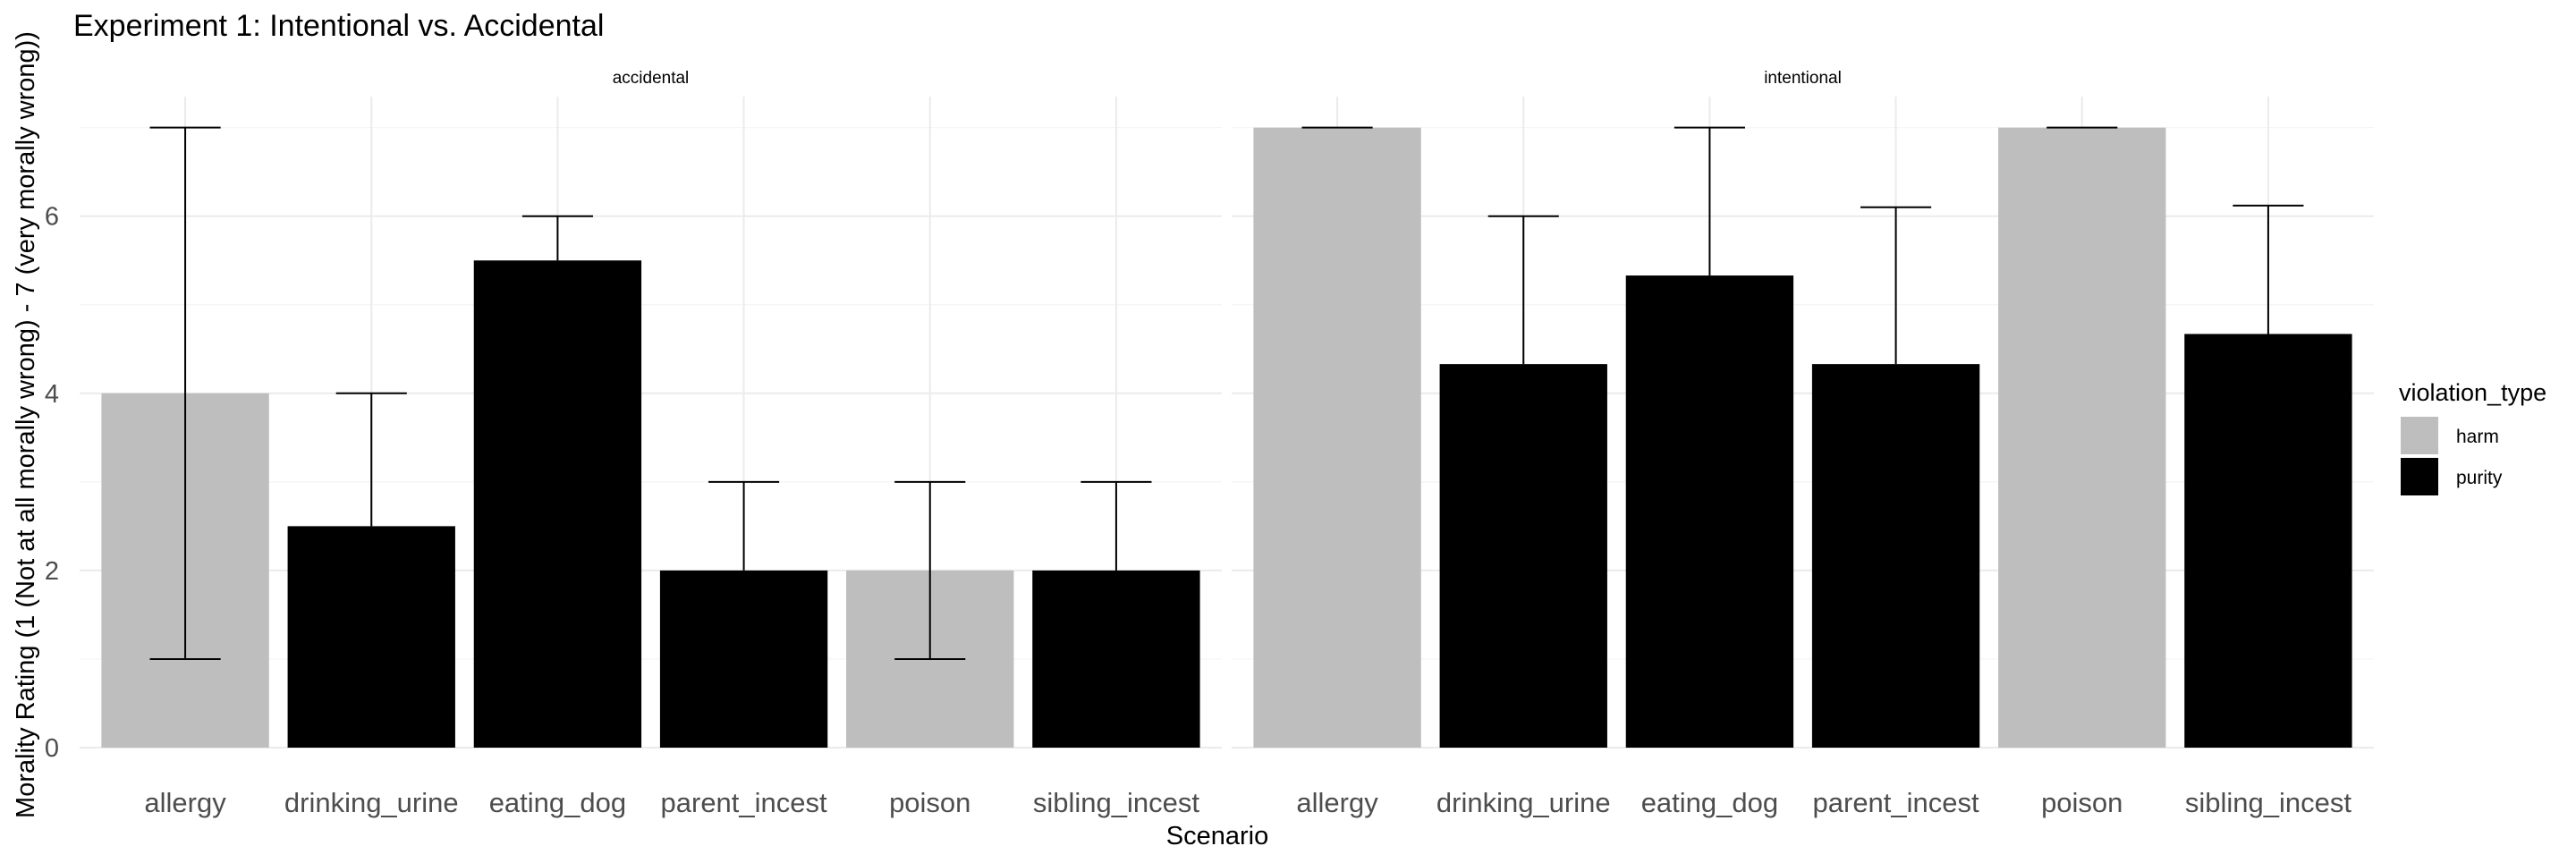  What do you see at coordinates (338, 26) in the screenshot?
I see `chart-title: Experiment 1: Intentional vs. Accidental` at bounding box center [338, 26].